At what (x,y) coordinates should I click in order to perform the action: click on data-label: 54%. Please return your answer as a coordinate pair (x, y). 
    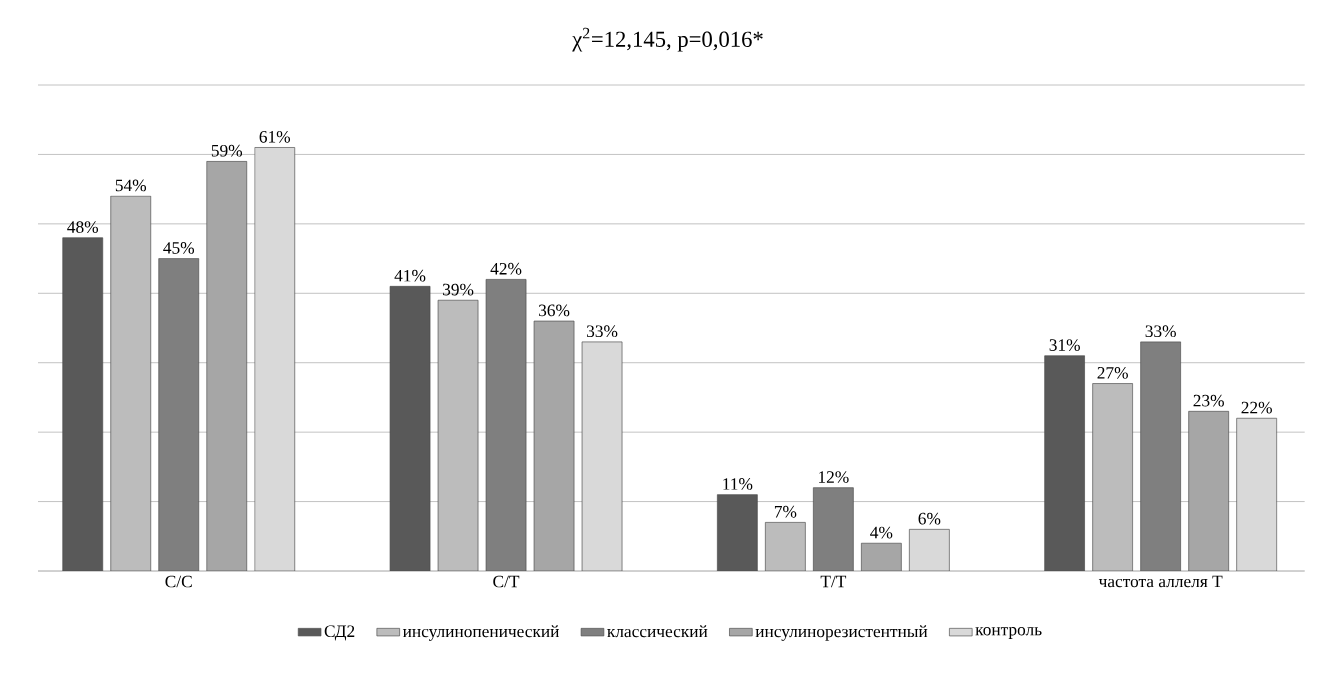
    Looking at the image, I should click on (131, 185).